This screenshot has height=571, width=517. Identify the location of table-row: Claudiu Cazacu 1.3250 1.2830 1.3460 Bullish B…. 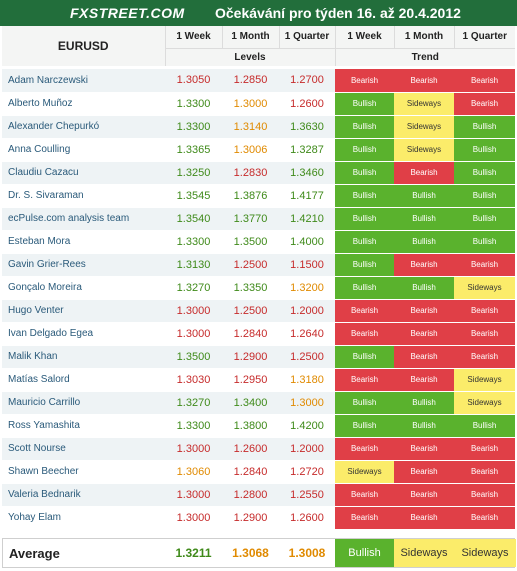
(258, 173).